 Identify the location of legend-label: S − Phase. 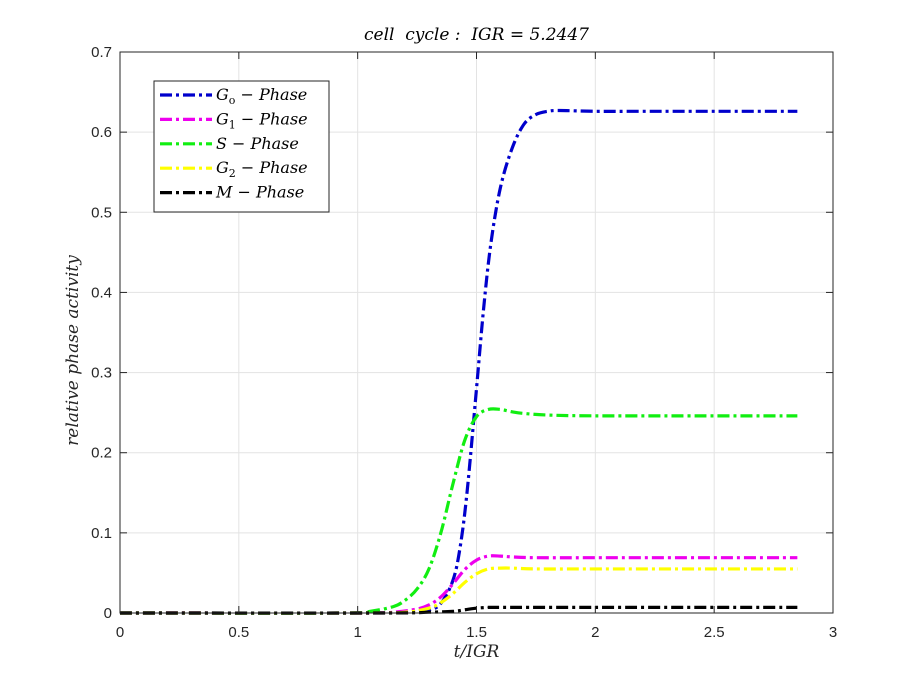
(257, 143).